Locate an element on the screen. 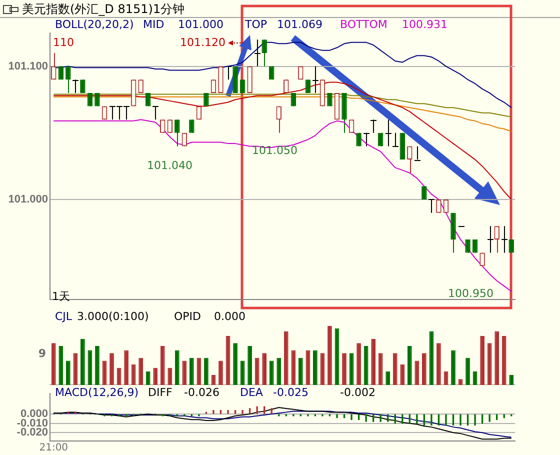 The width and height of the screenshot is (560, 455). annotation: 101.120 is located at coordinates (203, 42).